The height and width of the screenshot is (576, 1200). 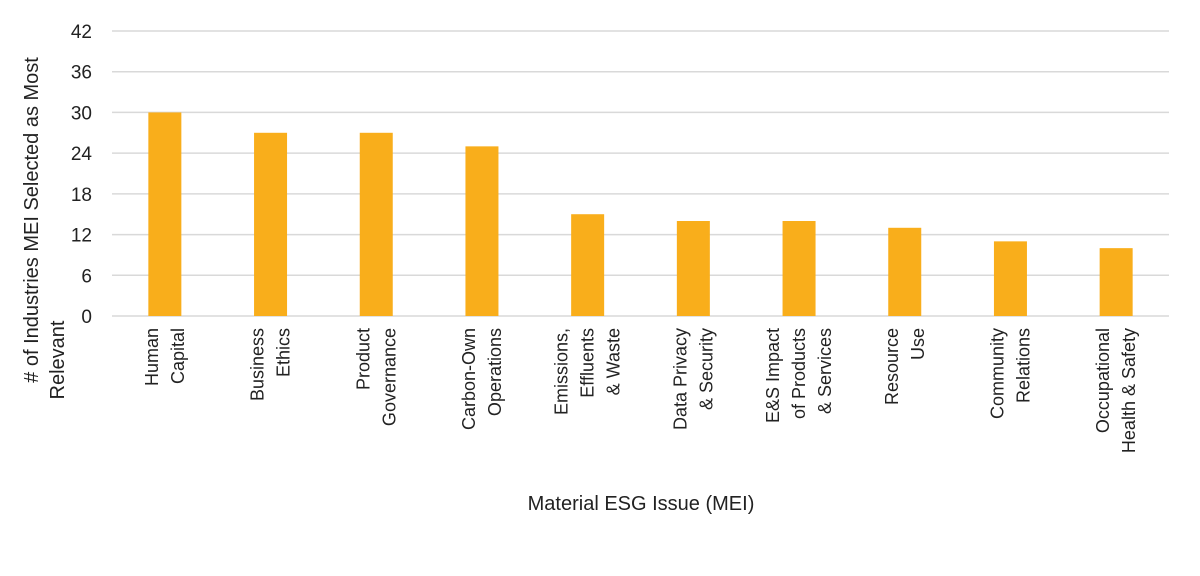 I want to click on x-tick-label: Carbon-Own Operations, so click(x=482, y=379).